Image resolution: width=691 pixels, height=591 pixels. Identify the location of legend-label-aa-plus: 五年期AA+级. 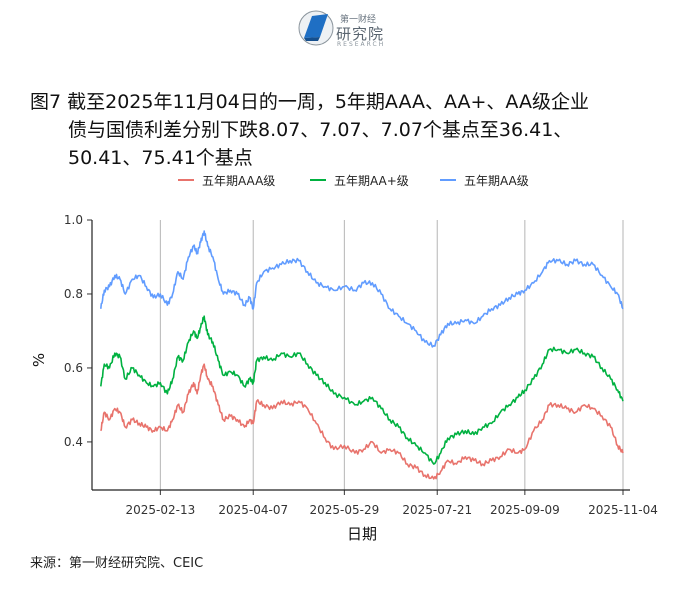
(371, 180).